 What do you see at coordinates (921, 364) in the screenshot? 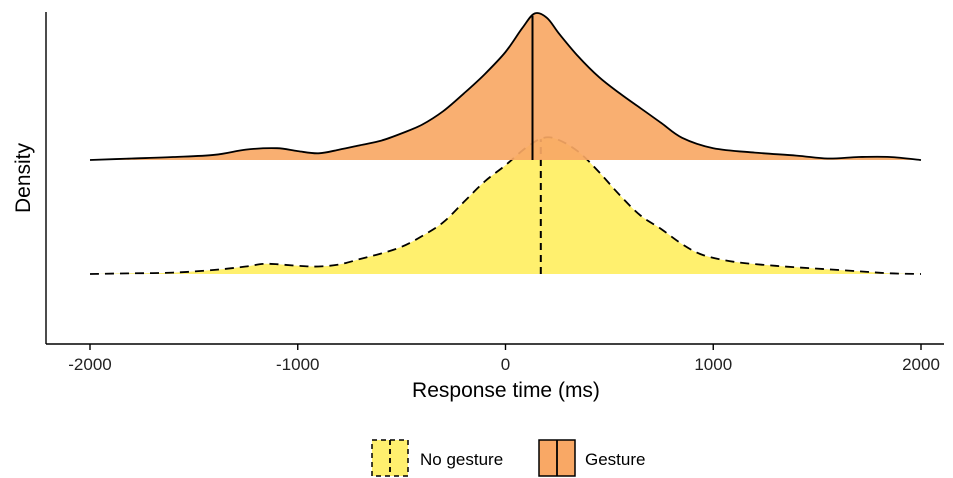
I see `x-tick-label: 2000` at bounding box center [921, 364].